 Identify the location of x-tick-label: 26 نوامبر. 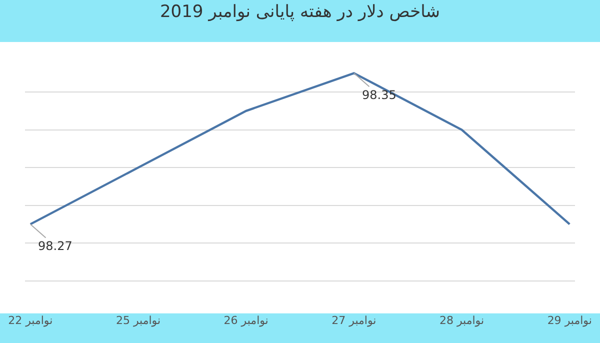
(246, 320).